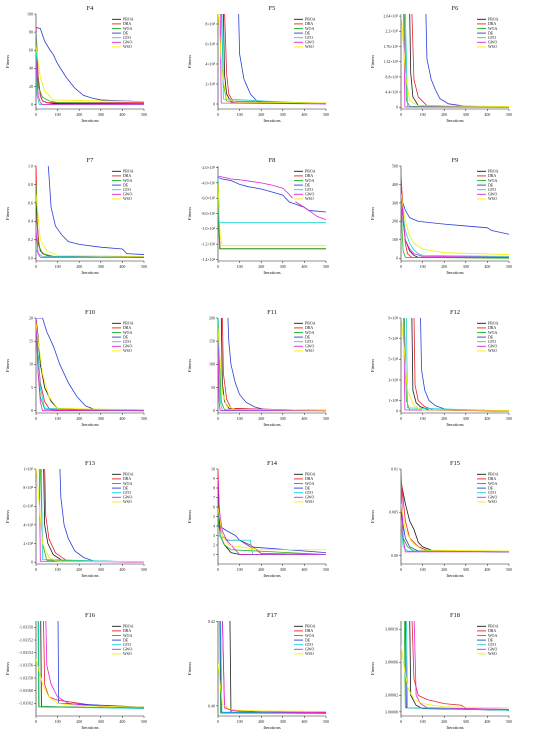 The width and height of the screenshot is (550, 748). What do you see at coordinates (208, 228) in the screenshot?
I see `y-tick-label: -1.0×10⁴` at bounding box center [208, 228].